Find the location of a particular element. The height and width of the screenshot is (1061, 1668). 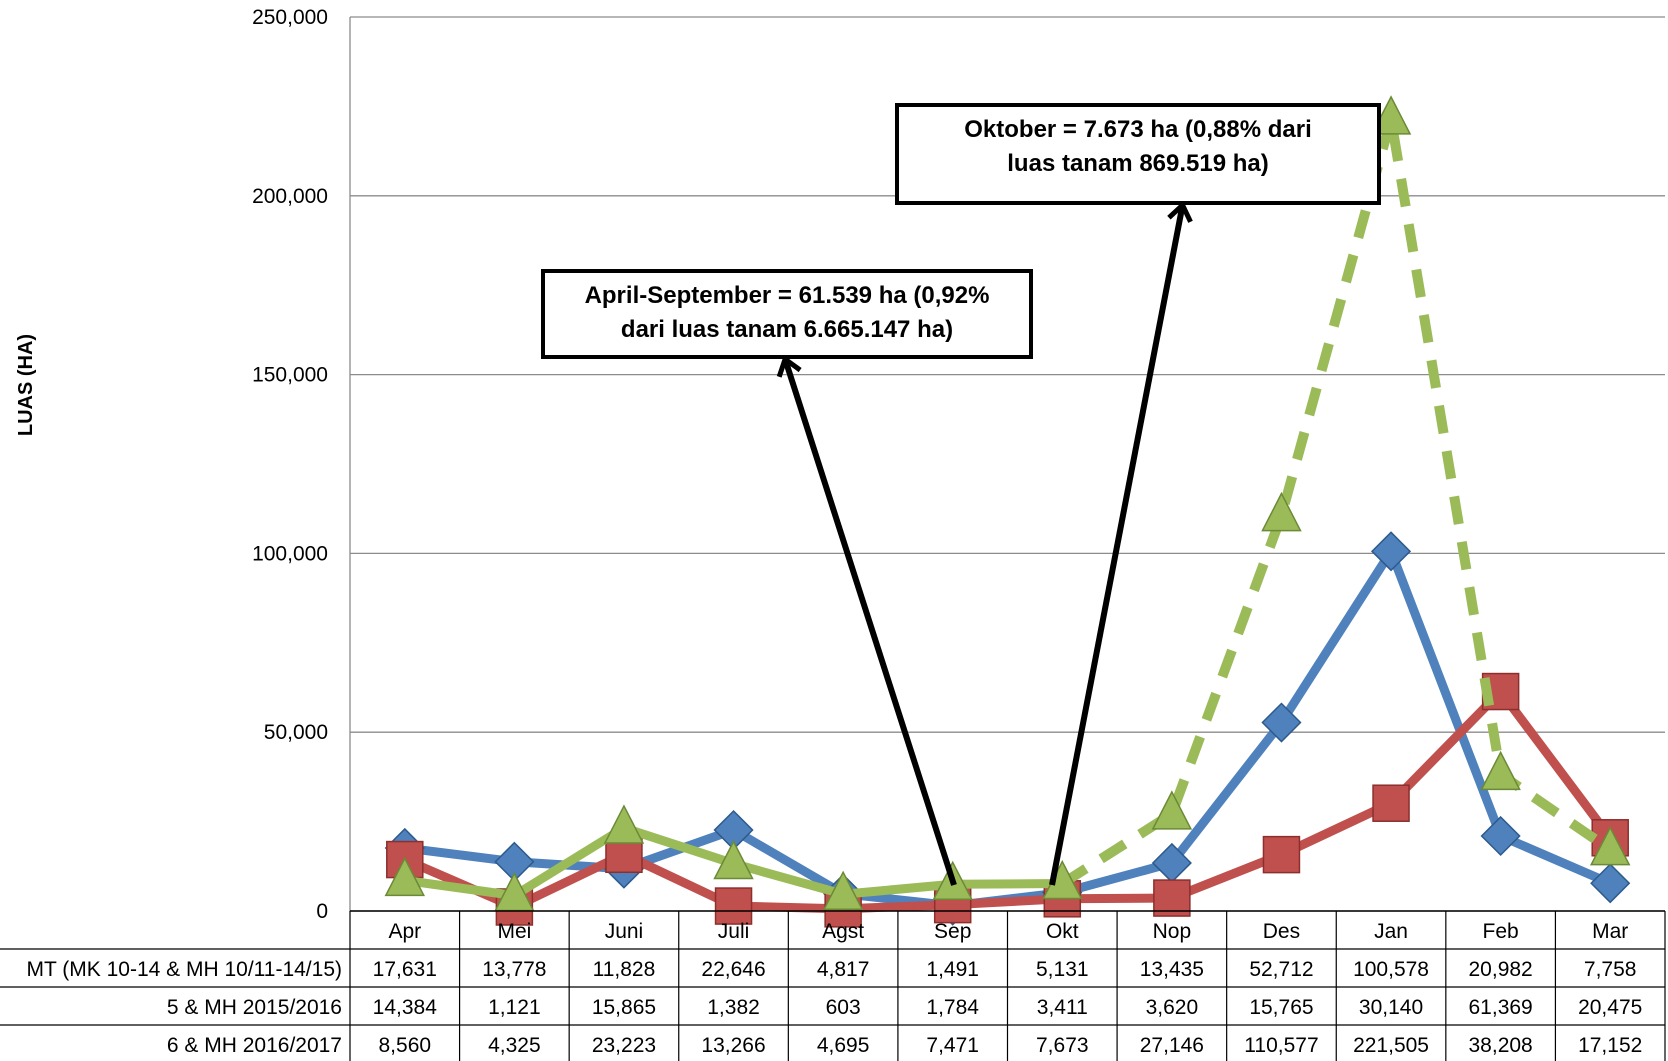

x-tick-label: Des is located at coordinates (1281, 931).